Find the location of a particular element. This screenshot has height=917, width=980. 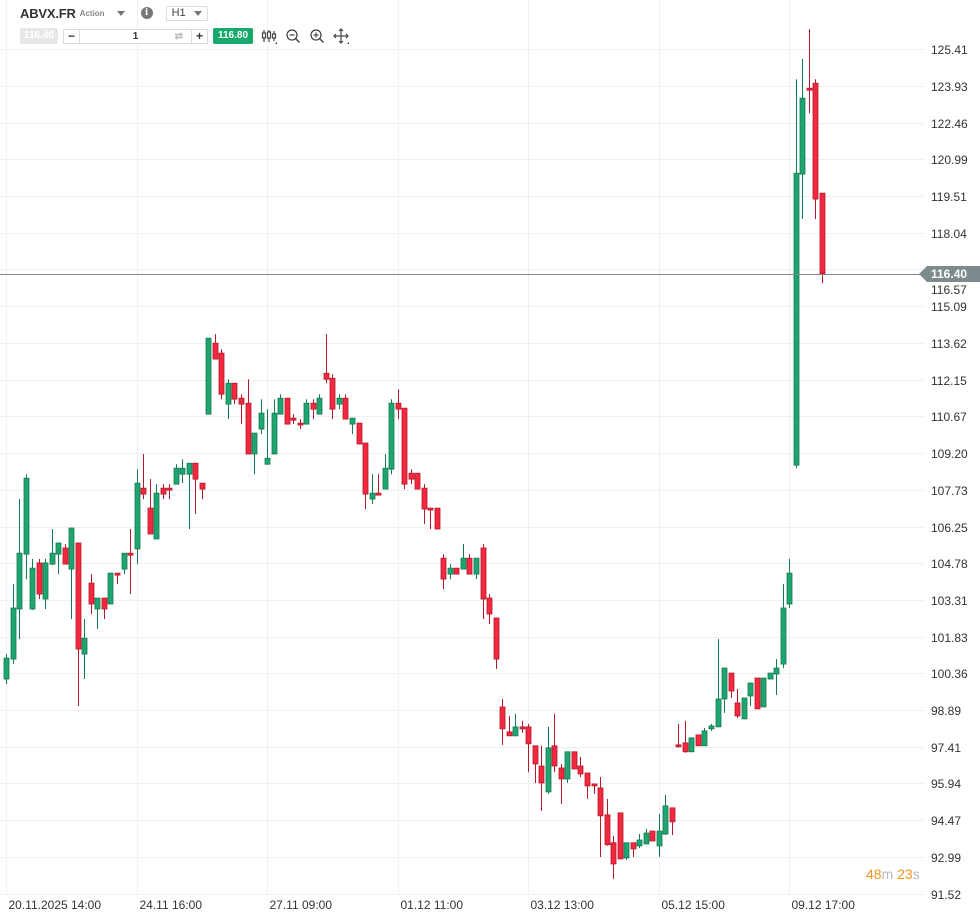

quantity-input: 1 ⇄ is located at coordinates (135, 36).